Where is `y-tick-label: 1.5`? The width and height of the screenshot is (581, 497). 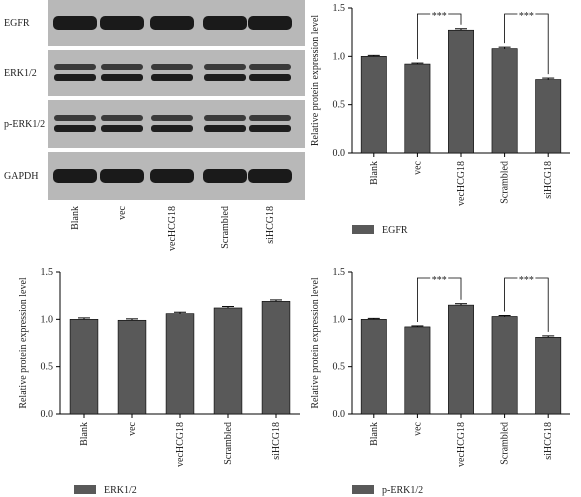 y-tick-label: 1.5 is located at coordinates (339, 8).